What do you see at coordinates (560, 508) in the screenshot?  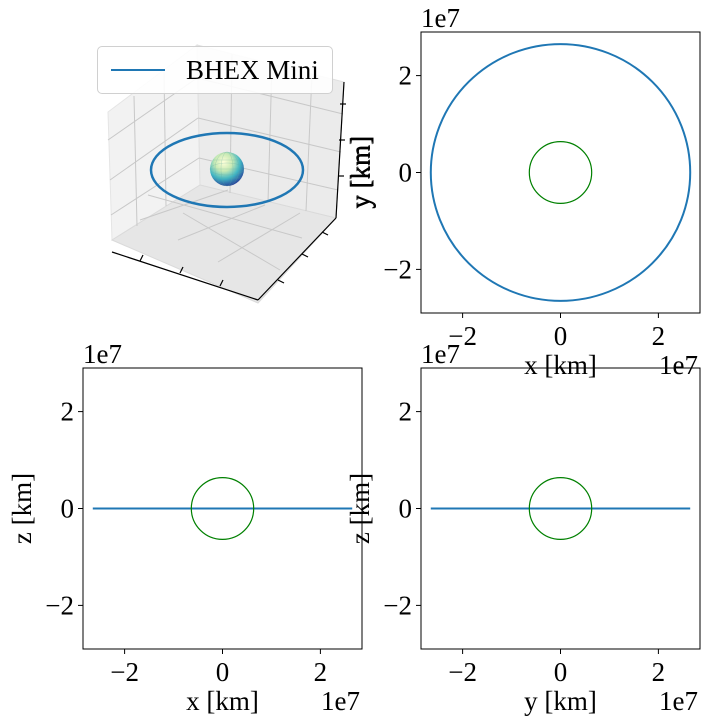 I see `series-earth-yz` at bounding box center [560, 508].